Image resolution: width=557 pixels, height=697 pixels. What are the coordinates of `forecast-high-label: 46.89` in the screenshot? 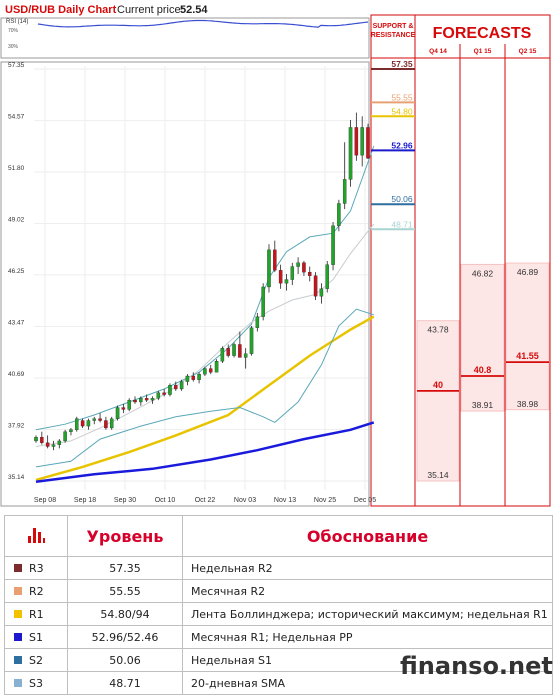 It's located at (528, 272).